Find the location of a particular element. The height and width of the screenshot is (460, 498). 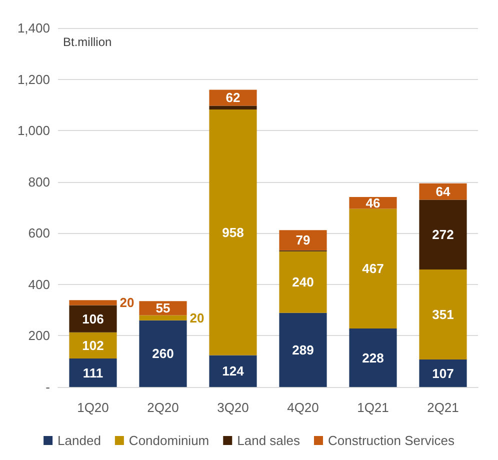

data-label: 79 is located at coordinates (303, 240).